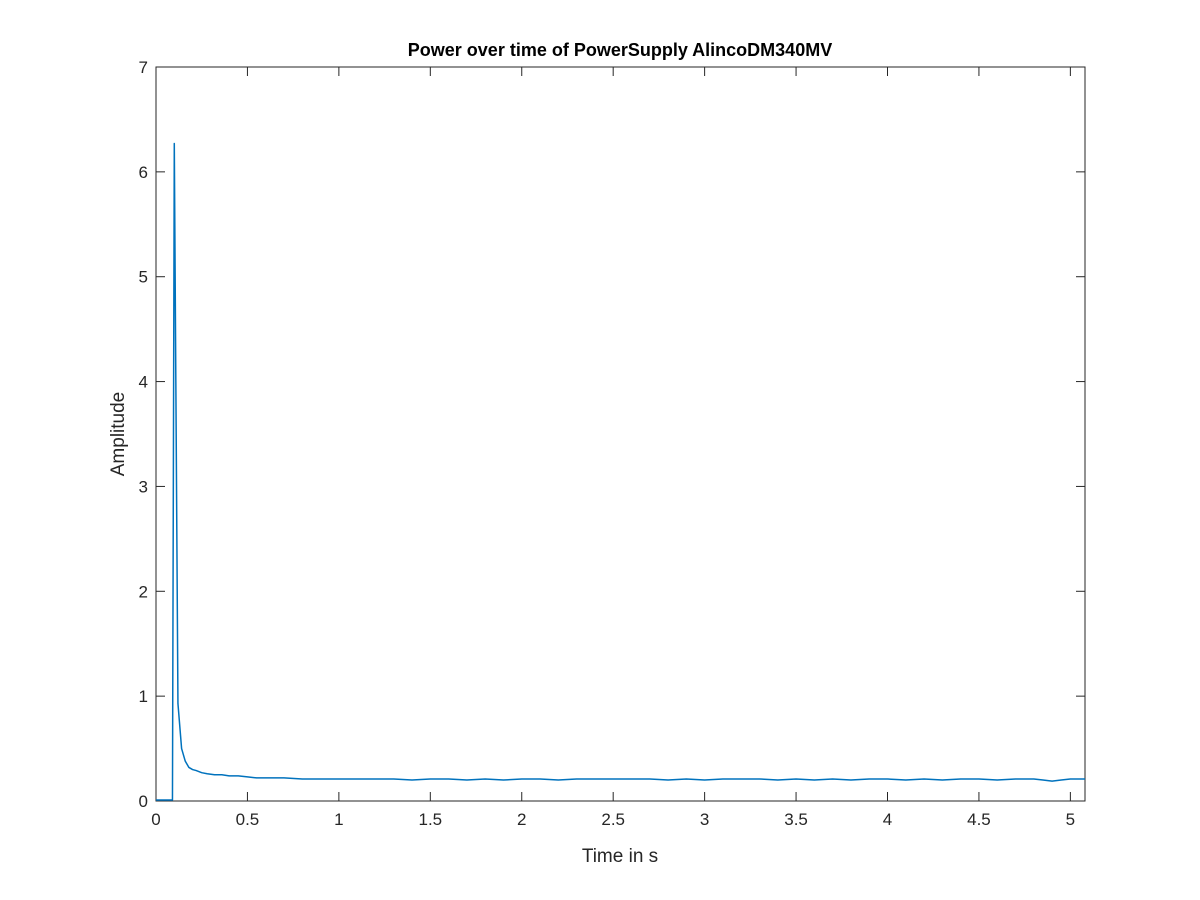 Image resolution: width=1200 pixels, height=900 pixels. I want to click on y-tick-label: 7, so click(143, 67).